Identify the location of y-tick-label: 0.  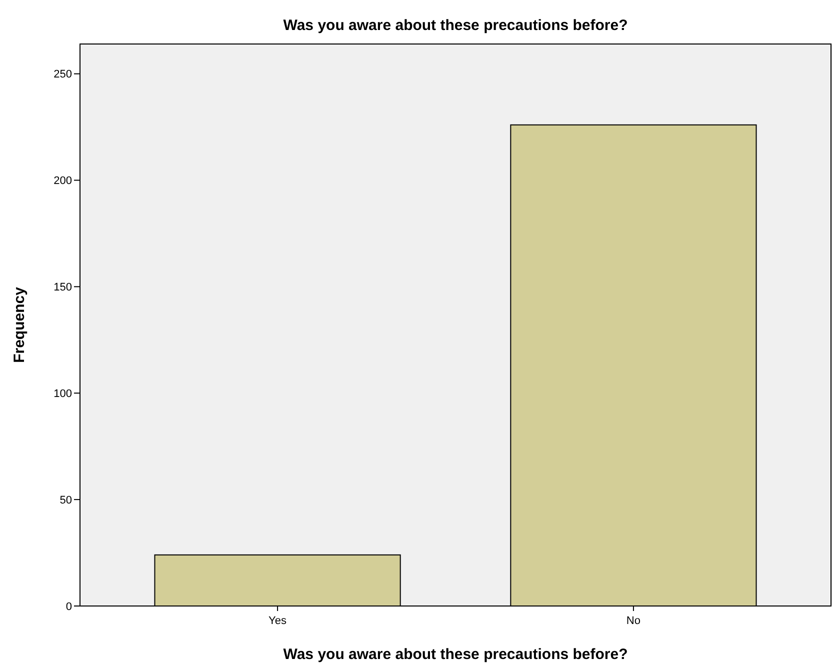
(69, 606).